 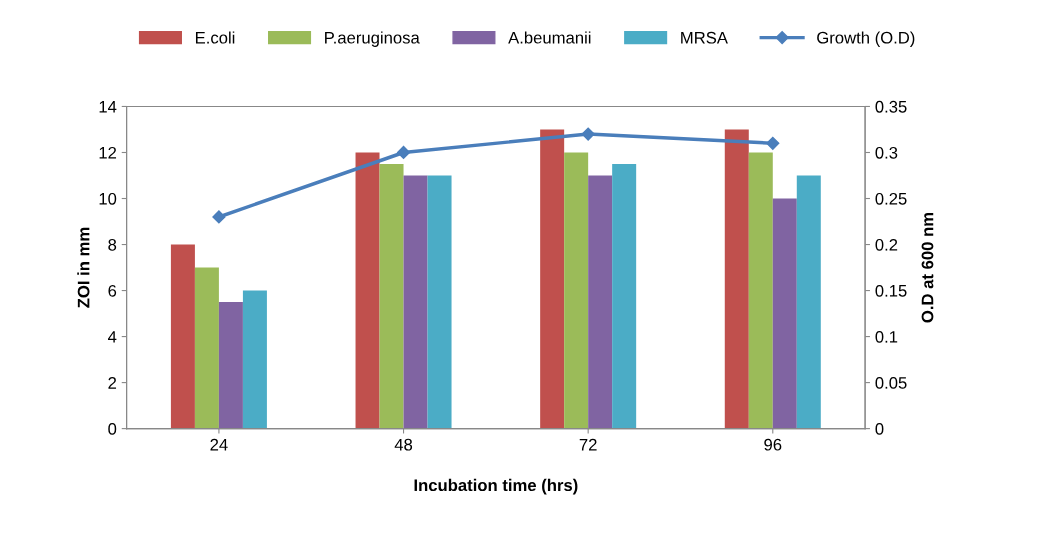 I want to click on y2-tick-label: 0.2, so click(x=886, y=244).